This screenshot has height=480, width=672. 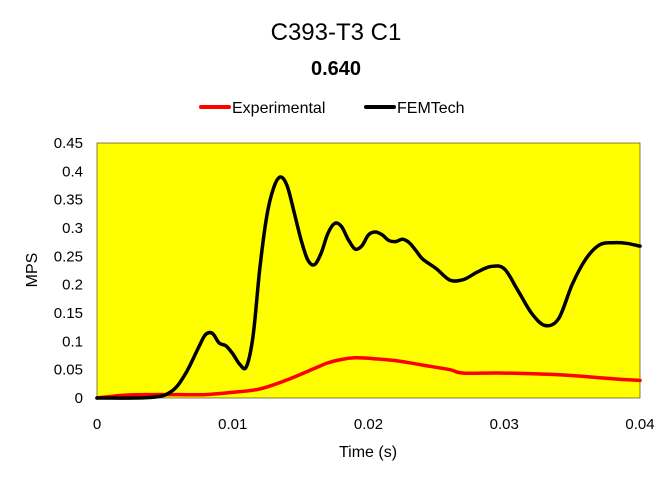 I want to click on y-tick-label: 0.4, so click(x=72, y=171).